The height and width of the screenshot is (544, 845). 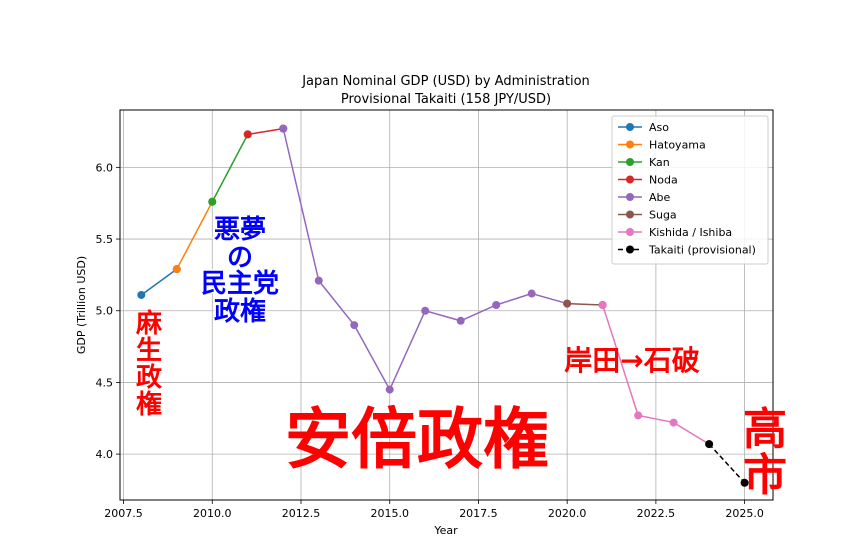 I want to click on legend-entry-label: Kan, so click(x=659, y=162).